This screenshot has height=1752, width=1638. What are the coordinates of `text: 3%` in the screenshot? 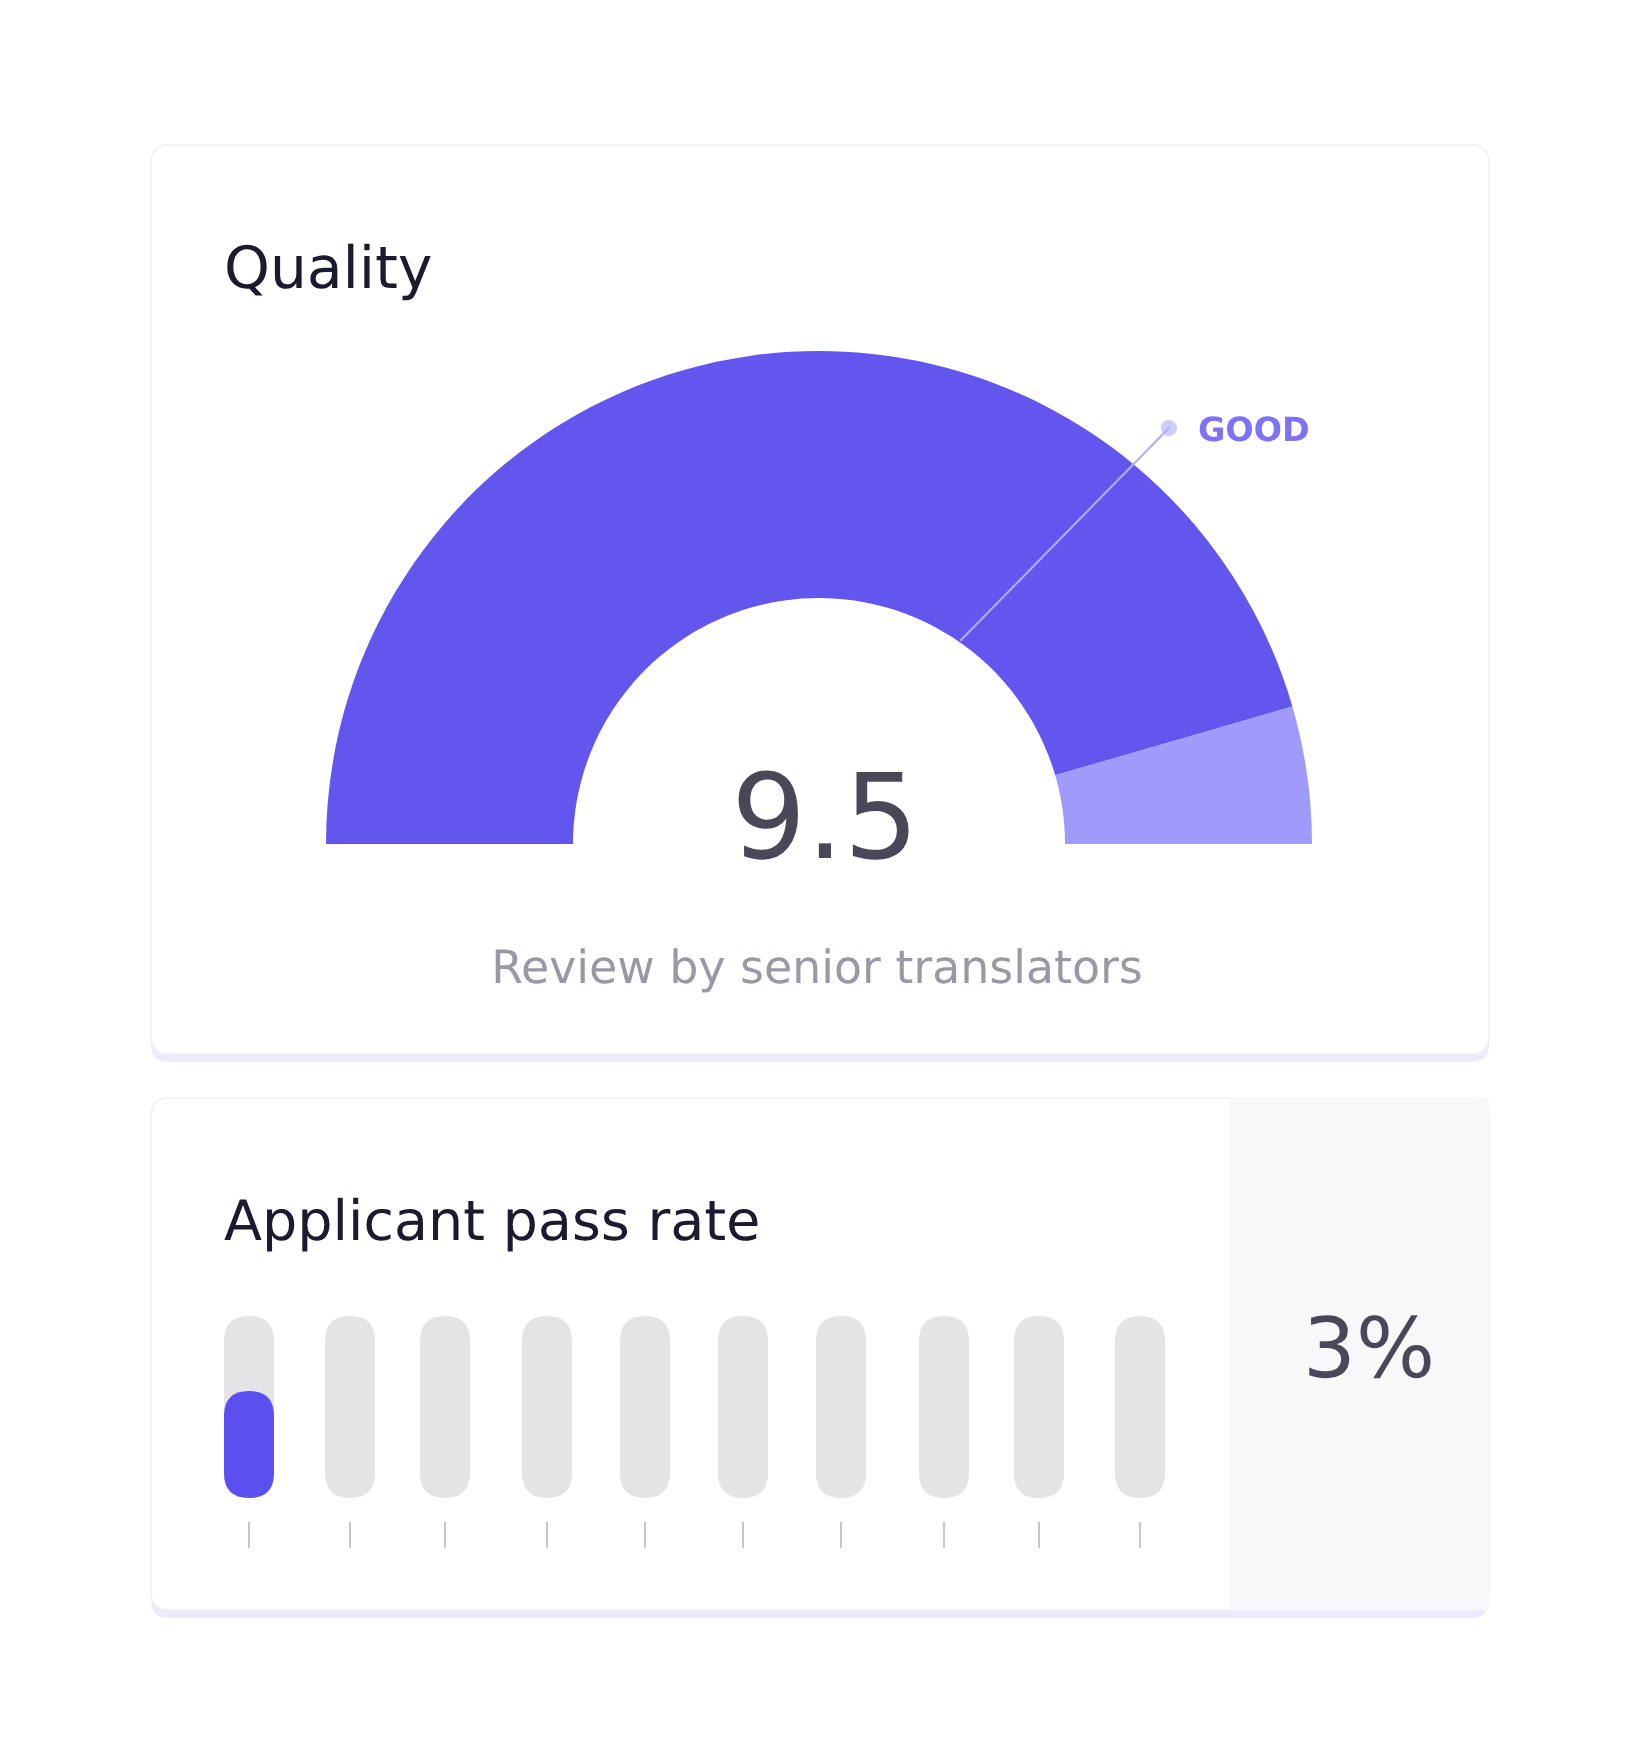 It's located at (1370, 1347).